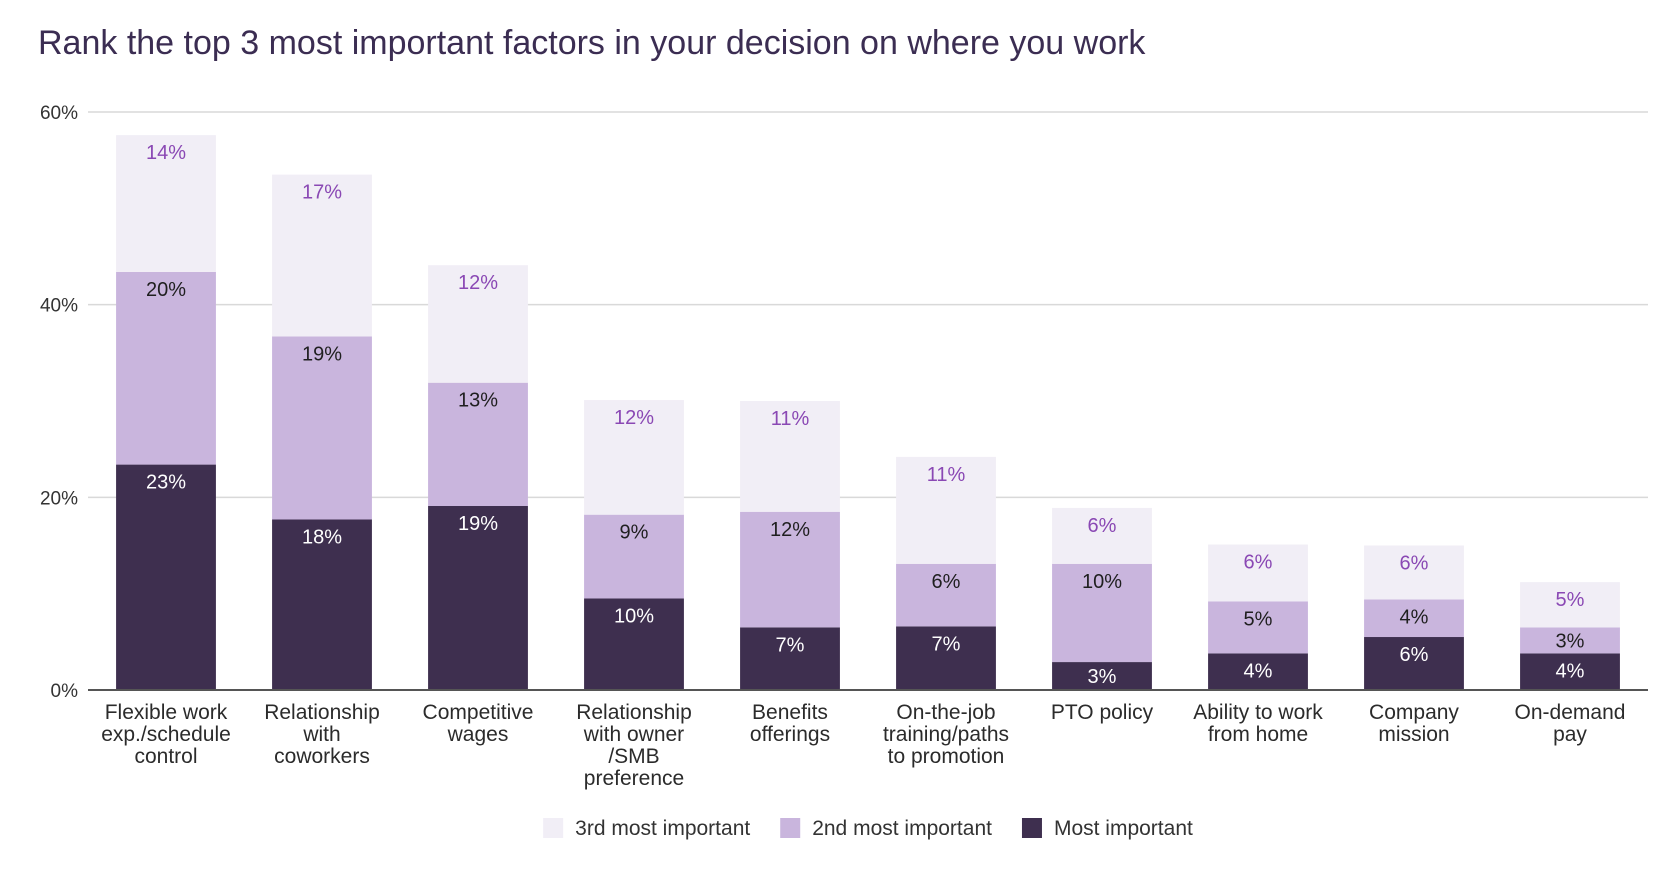 The width and height of the screenshot is (1676, 880). I want to click on legend-item: Most important, so click(1107, 828).